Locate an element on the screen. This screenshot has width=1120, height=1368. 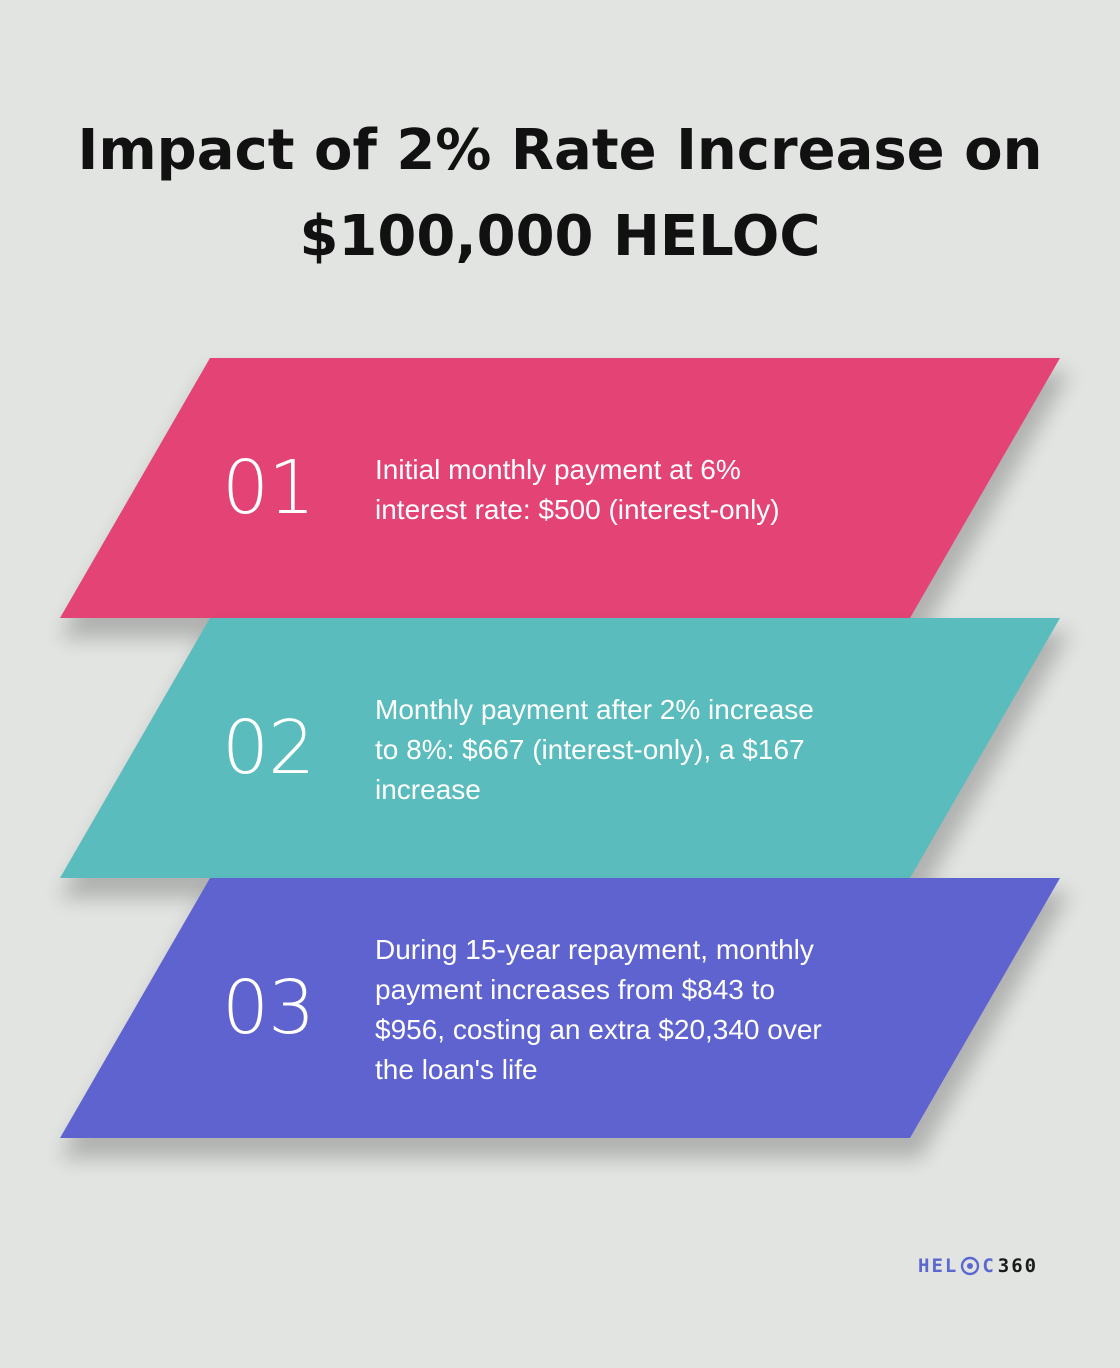
step-number-3: 03 is located at coordinates (268, 1008).